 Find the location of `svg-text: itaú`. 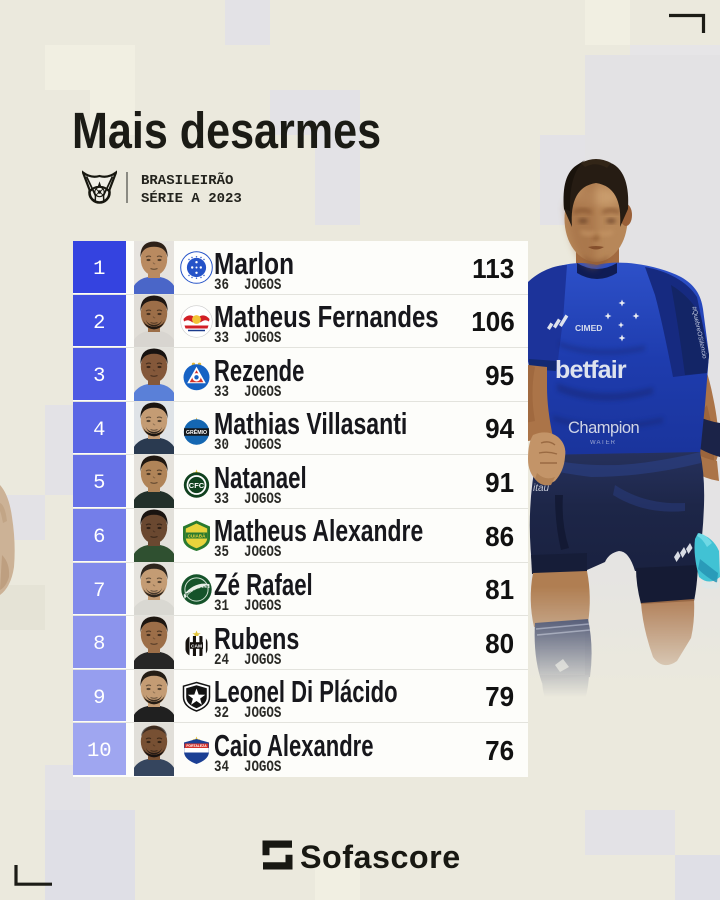

svg-text: itaú is located at coordinates (541, 488).